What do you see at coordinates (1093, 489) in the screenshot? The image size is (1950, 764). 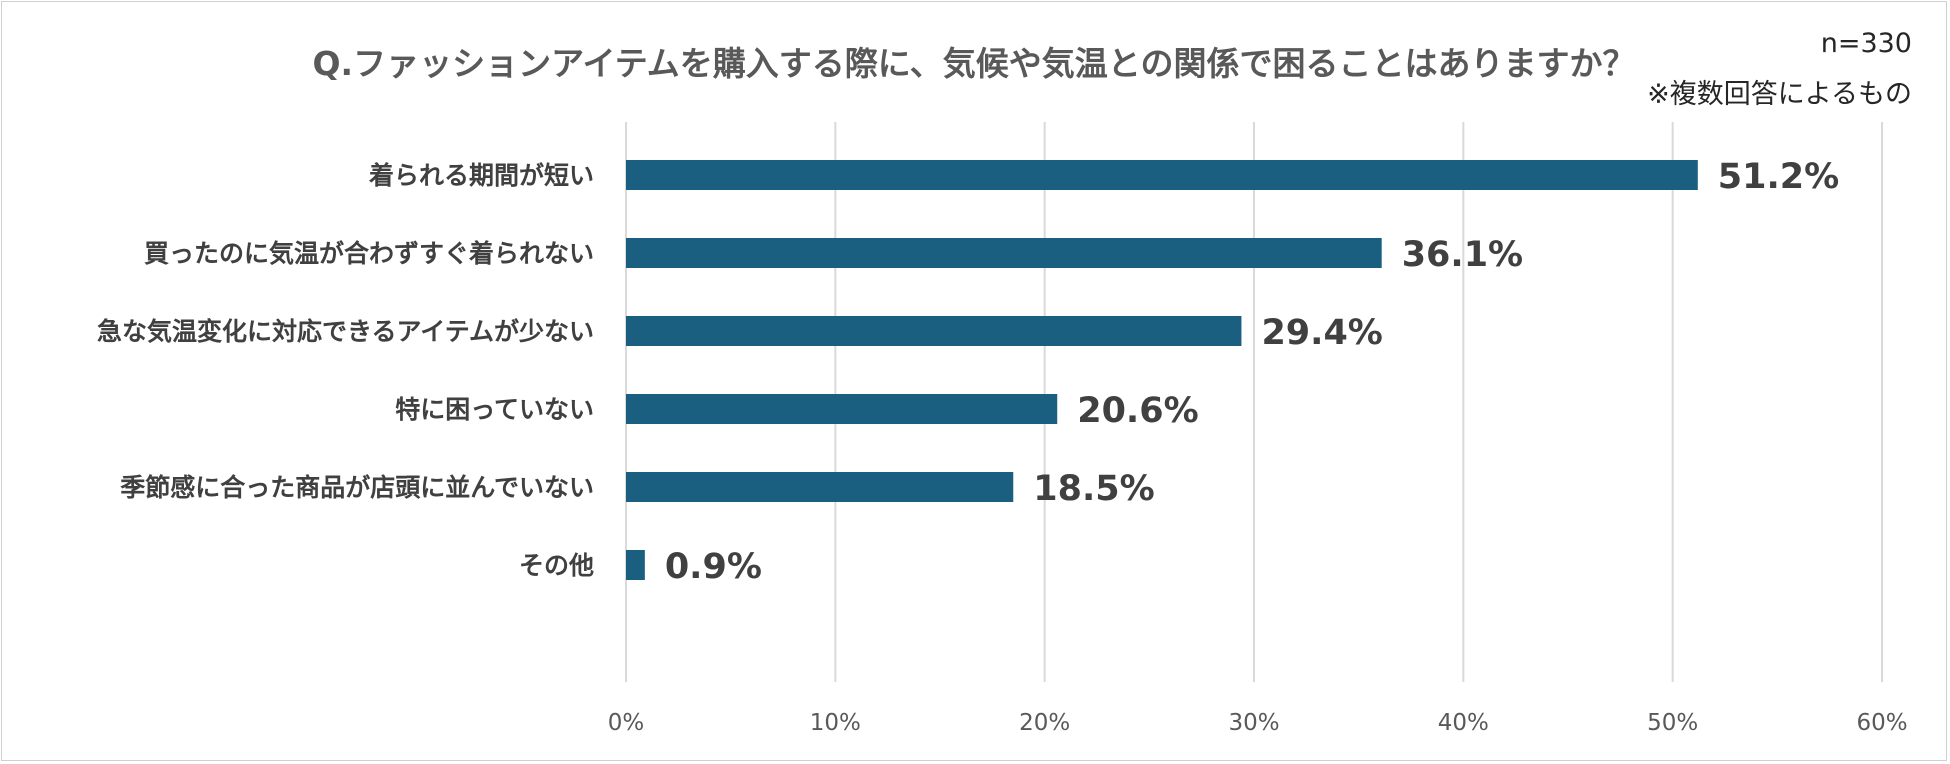 I see `value-label: 18.5%` at bounding box center [1093, 489].